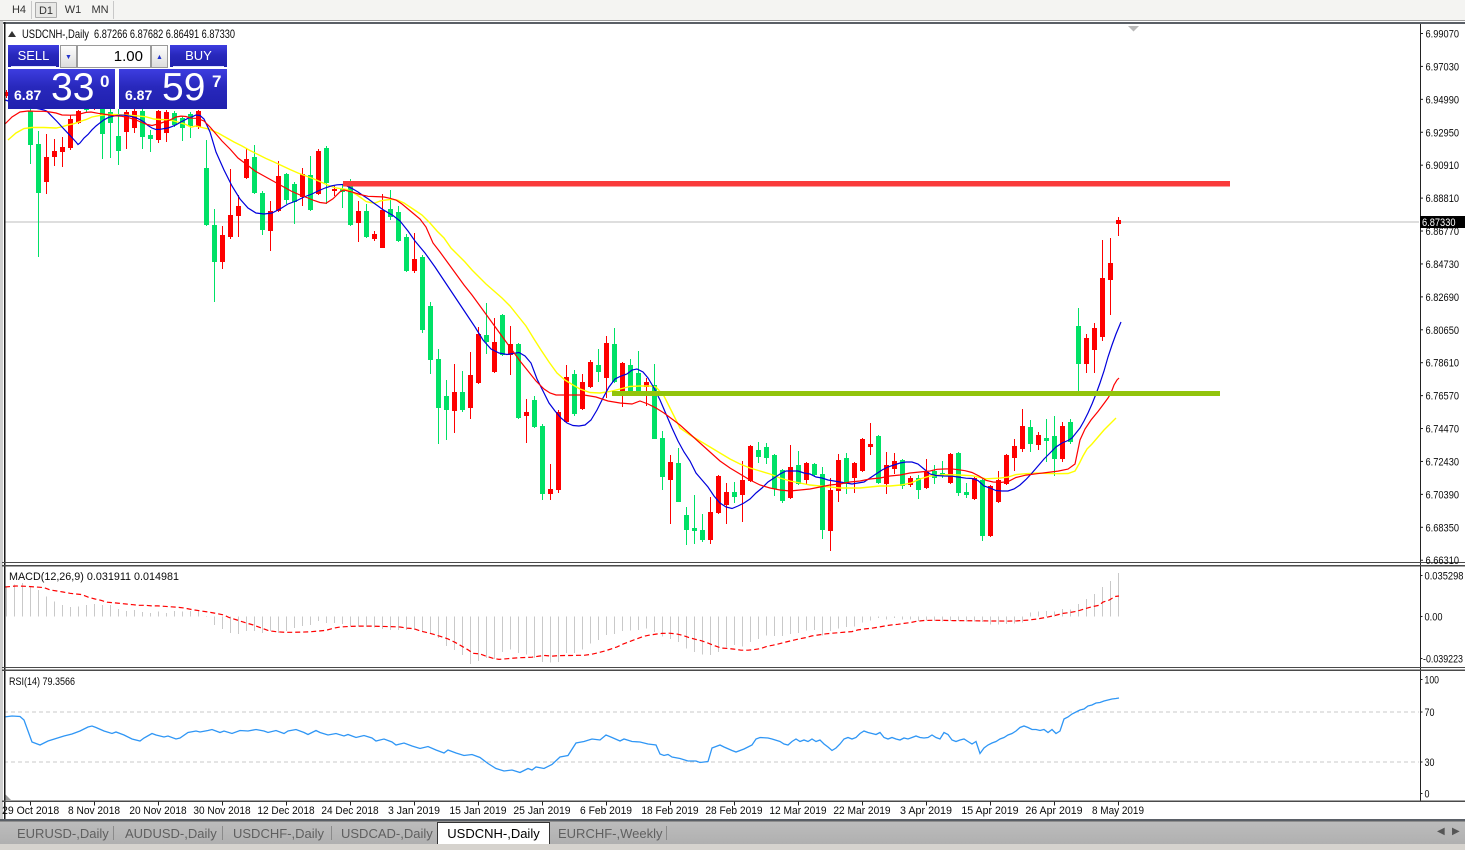 The image size is (1465, 850). Describe the element at coordinates (1432, 681) in the screenshot. I see `svg-text: 100` at that location.